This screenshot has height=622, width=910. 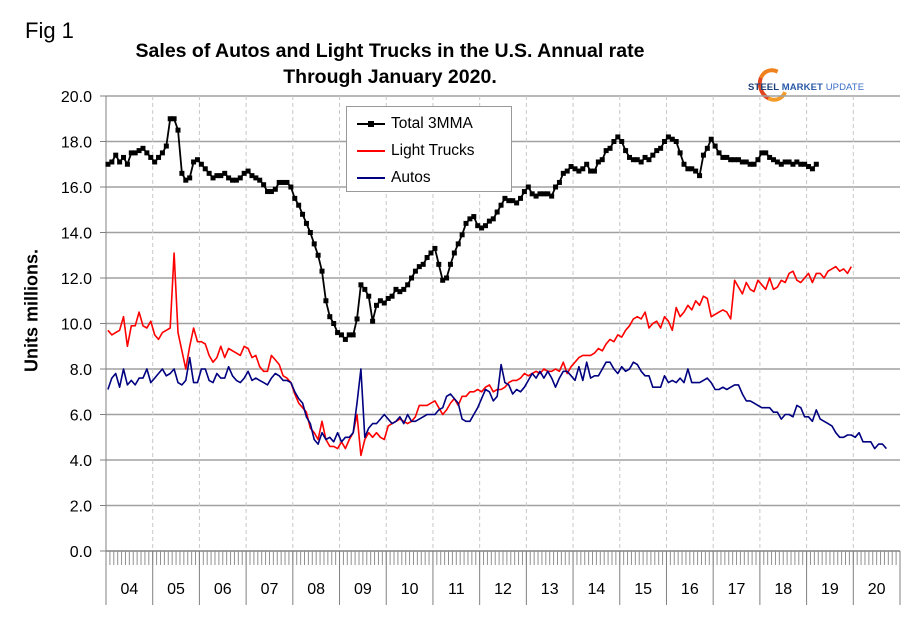 What do you see at coordinates (643, 589) in the screenshot?
I see `x-tick-label: 15` at bounding box center [643, 589].